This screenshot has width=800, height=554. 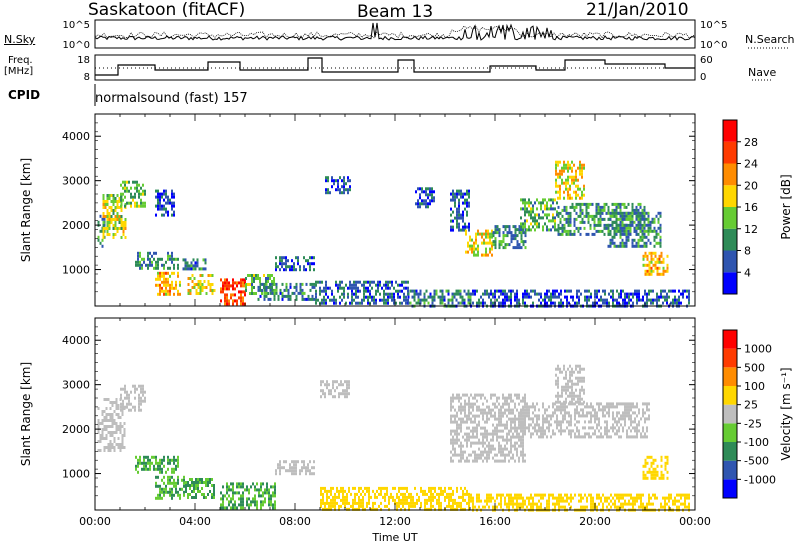 What do you see at coordinates (713, 45) in the screenshot?
I see `noise-right-tick-bottom: 10^0` at bounding box center [713, 45].